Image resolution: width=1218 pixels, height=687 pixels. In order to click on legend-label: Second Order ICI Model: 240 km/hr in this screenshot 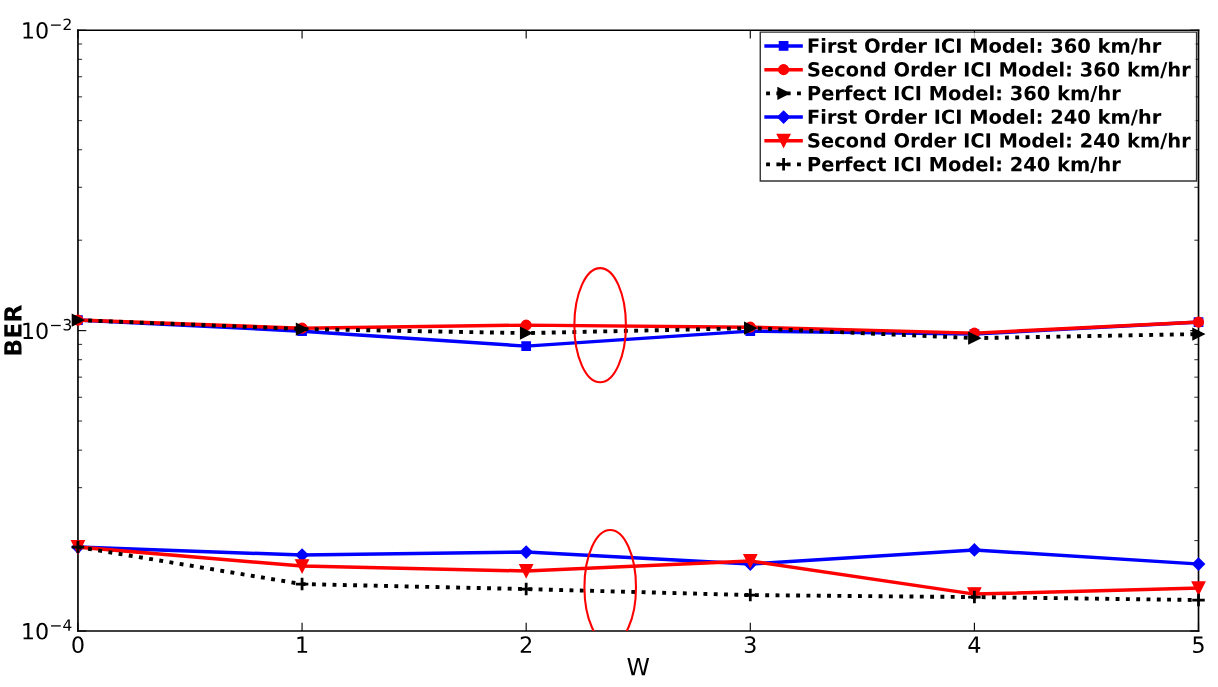, I will do `click(999, 141)`.